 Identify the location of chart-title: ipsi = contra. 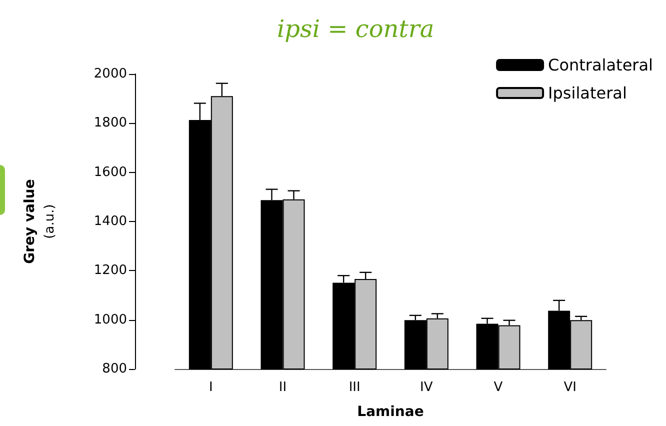
(355, 29).